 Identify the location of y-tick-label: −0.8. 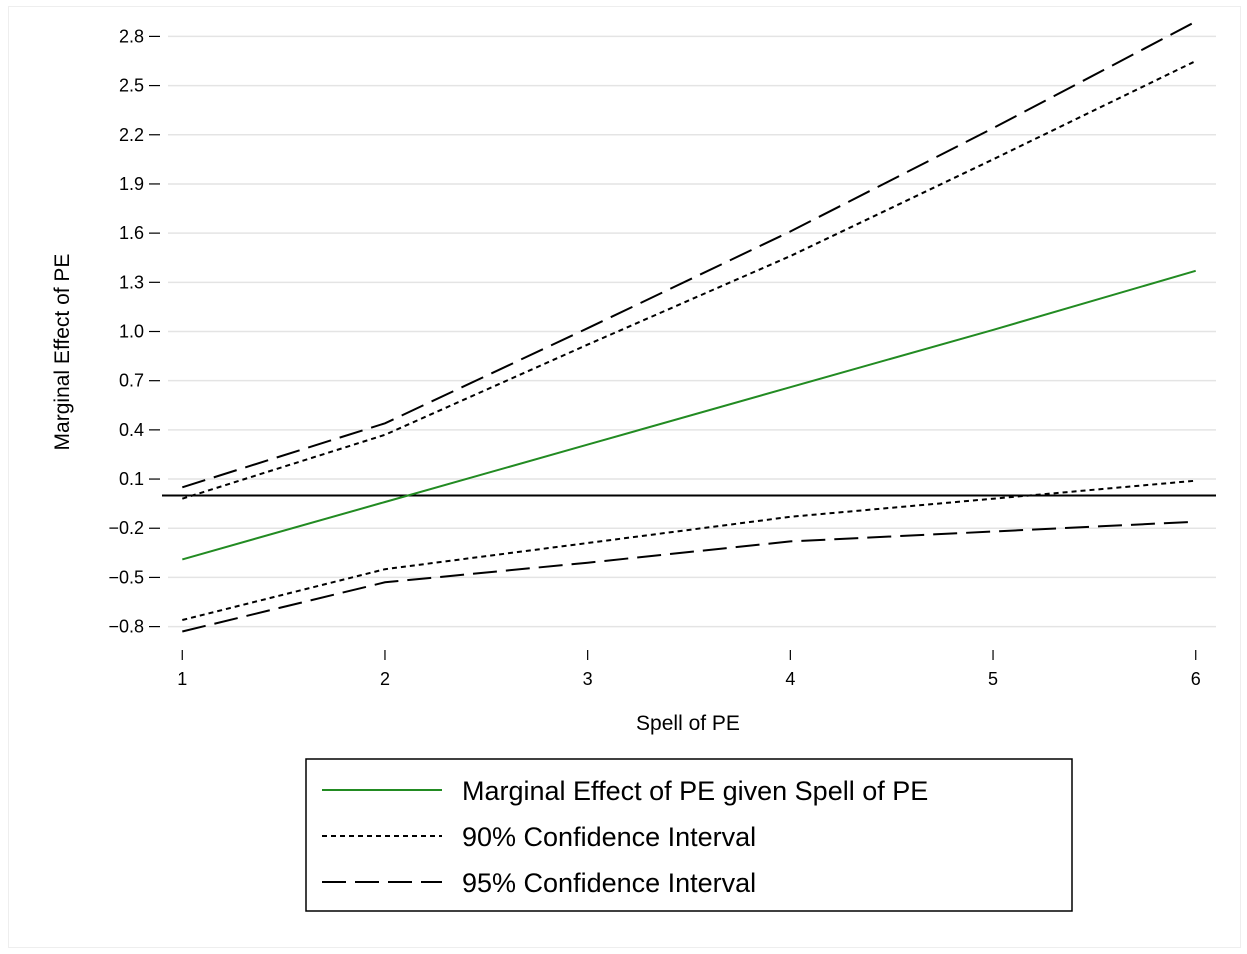
(126, 627).